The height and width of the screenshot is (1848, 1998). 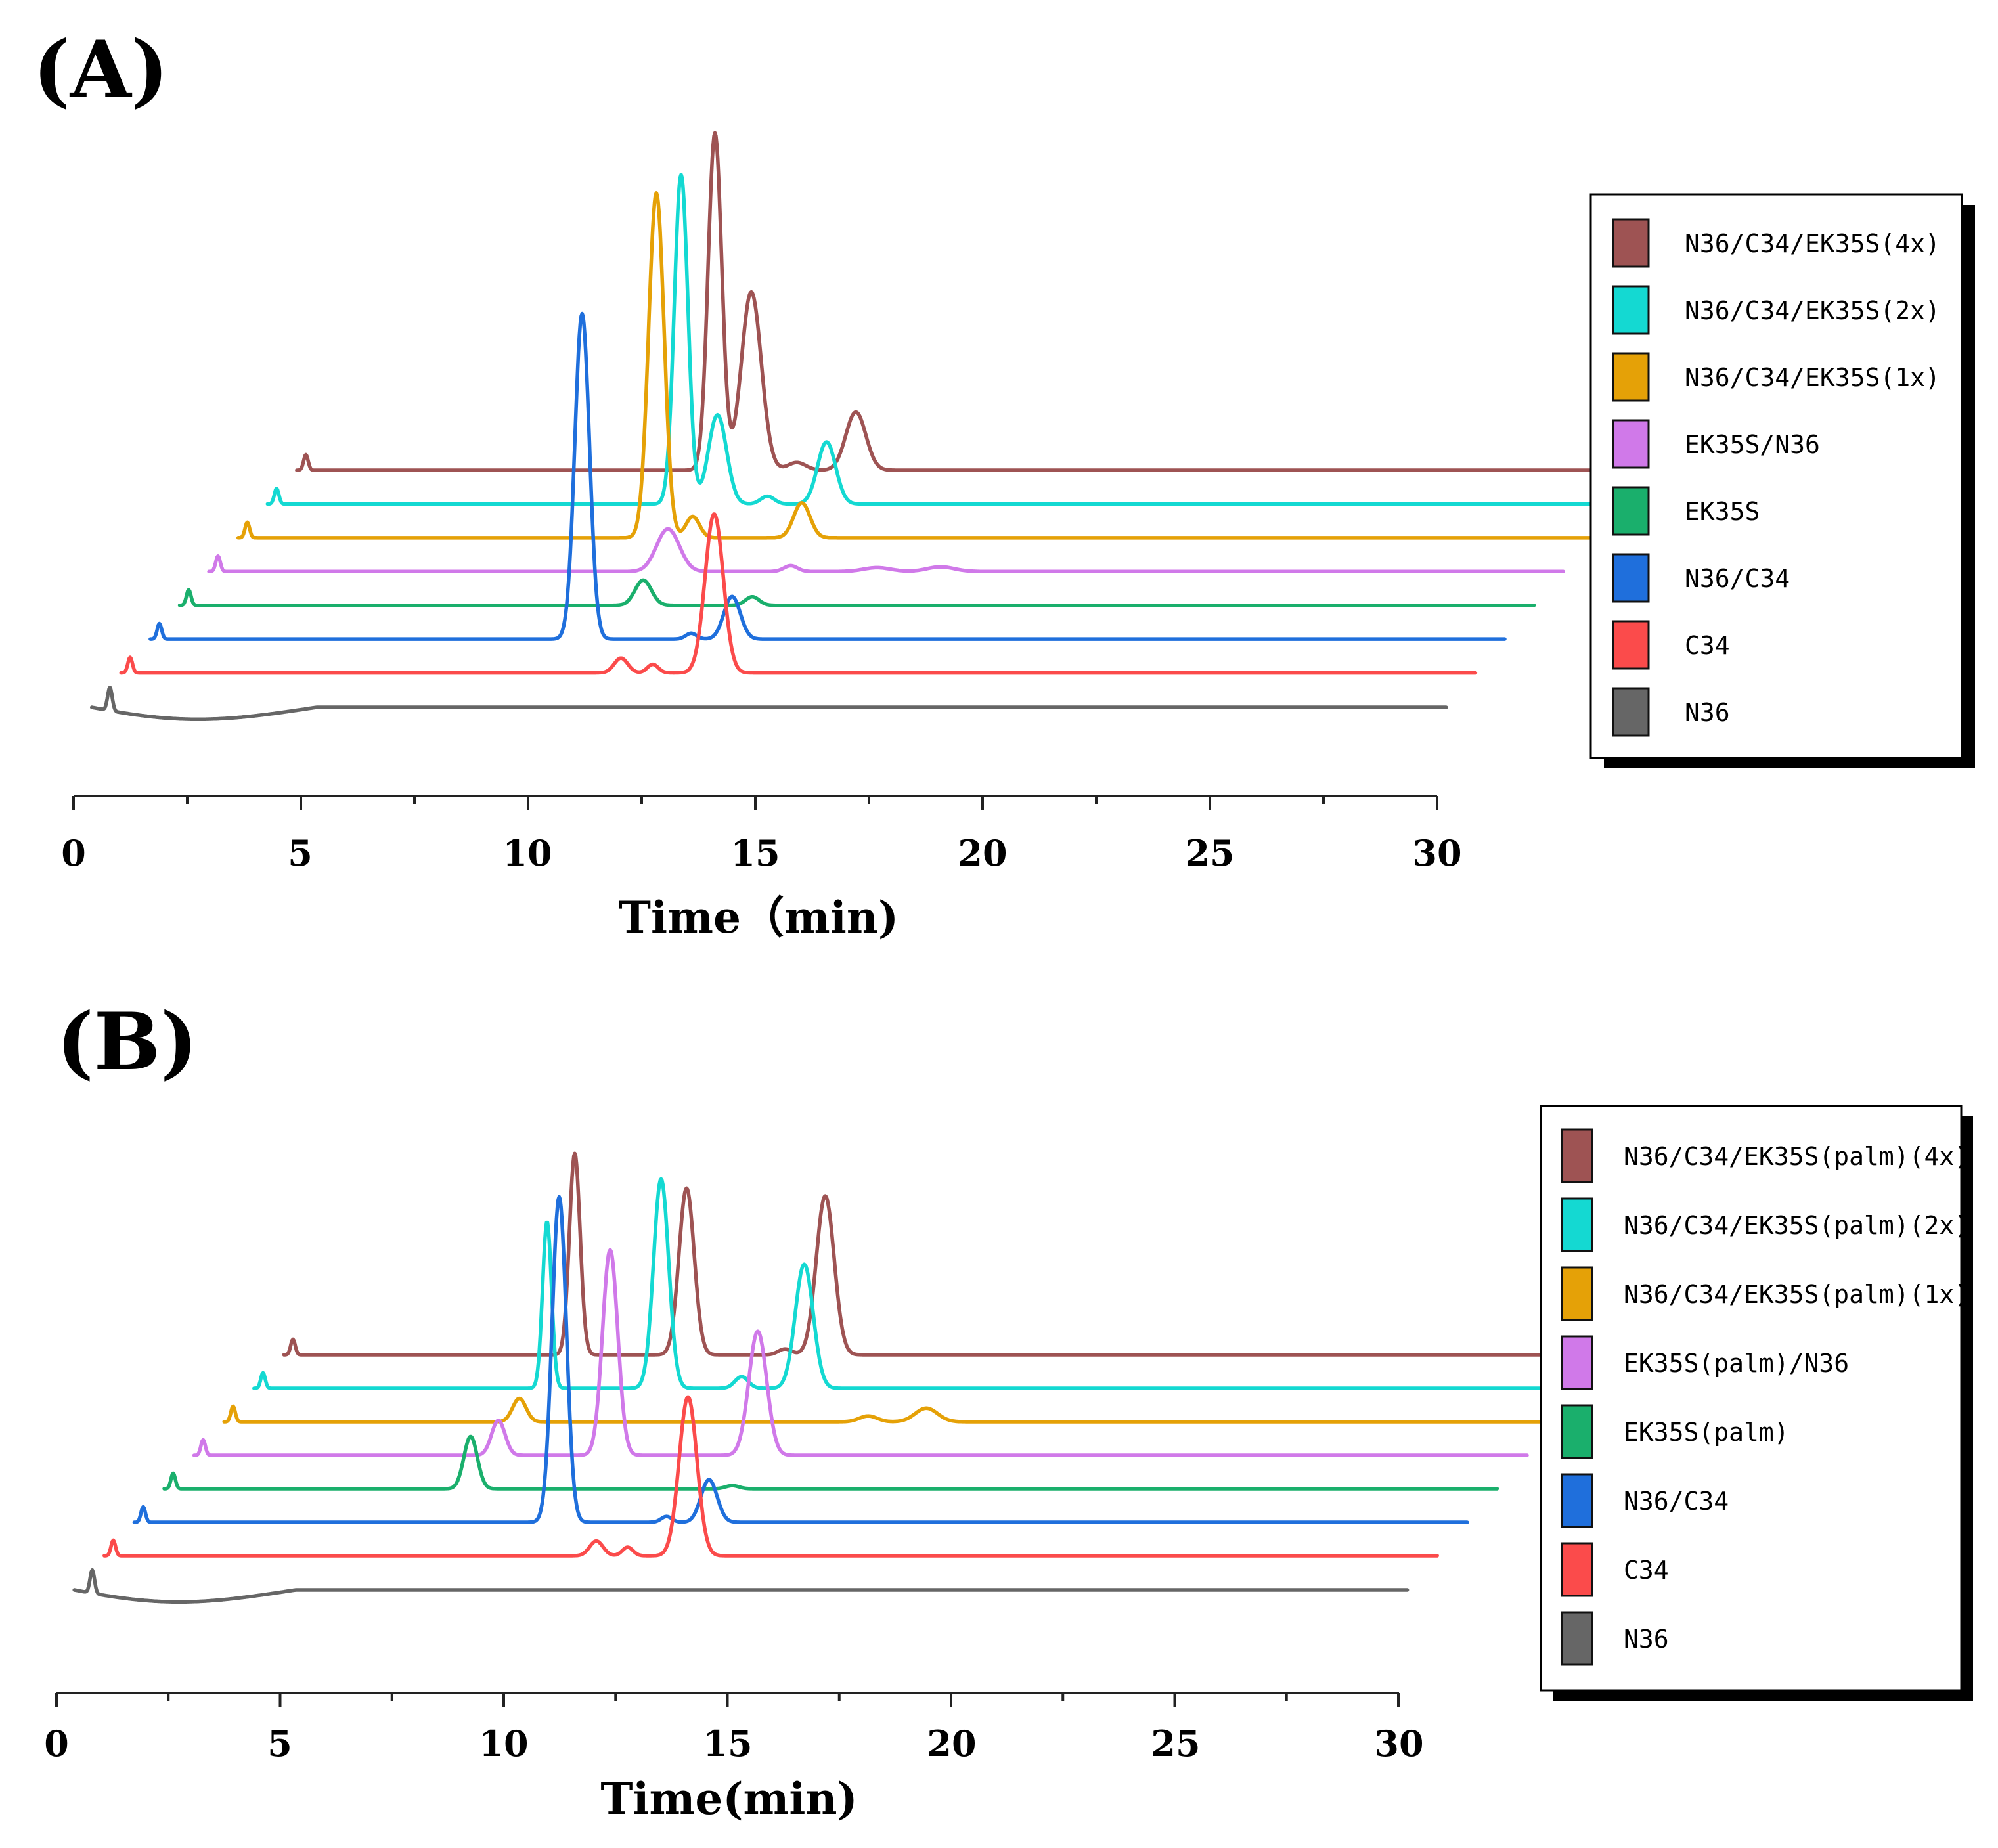 I want to click on trace-EK35S(palm), so click(x=830, y=1462).